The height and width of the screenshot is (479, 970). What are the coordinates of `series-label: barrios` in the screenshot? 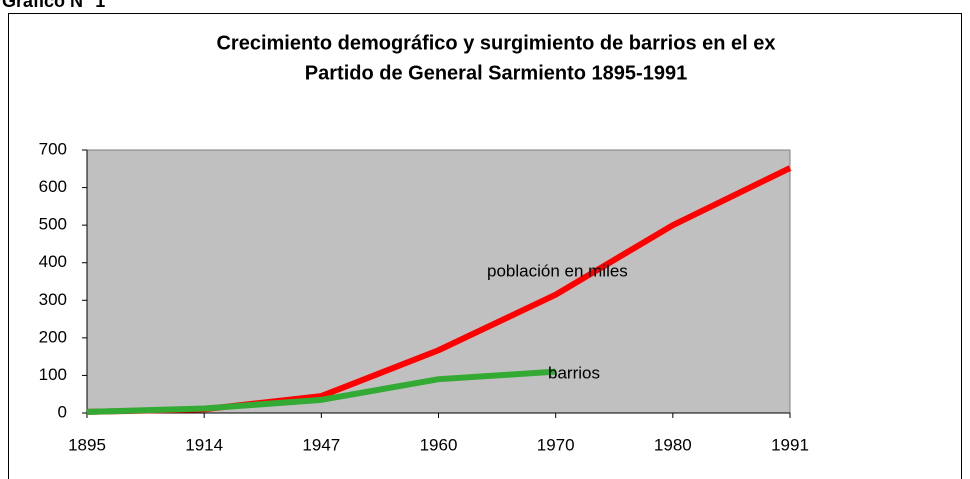 It's located at (574, 372).